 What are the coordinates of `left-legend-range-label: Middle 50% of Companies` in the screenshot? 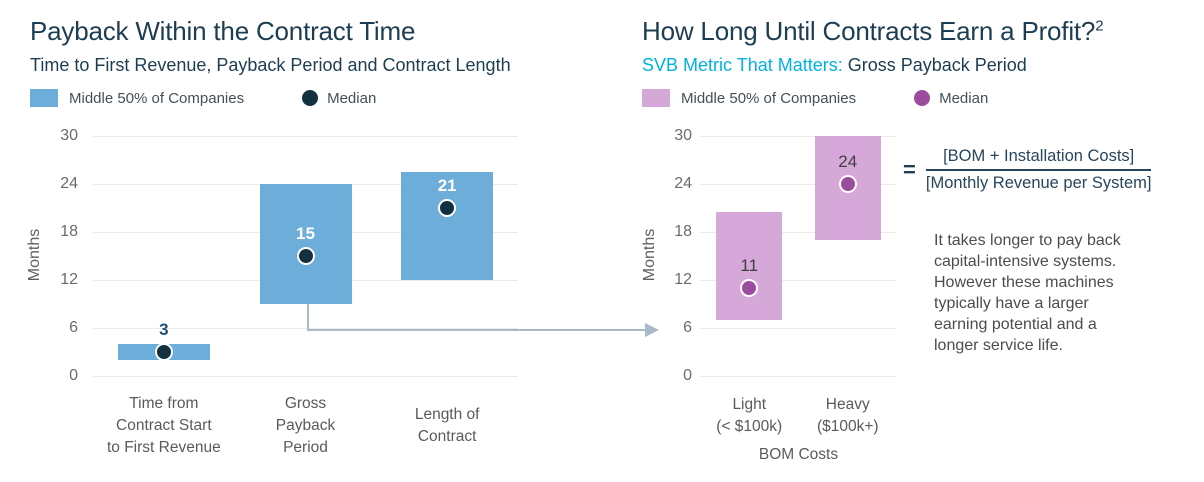 It's located at (157, 98).